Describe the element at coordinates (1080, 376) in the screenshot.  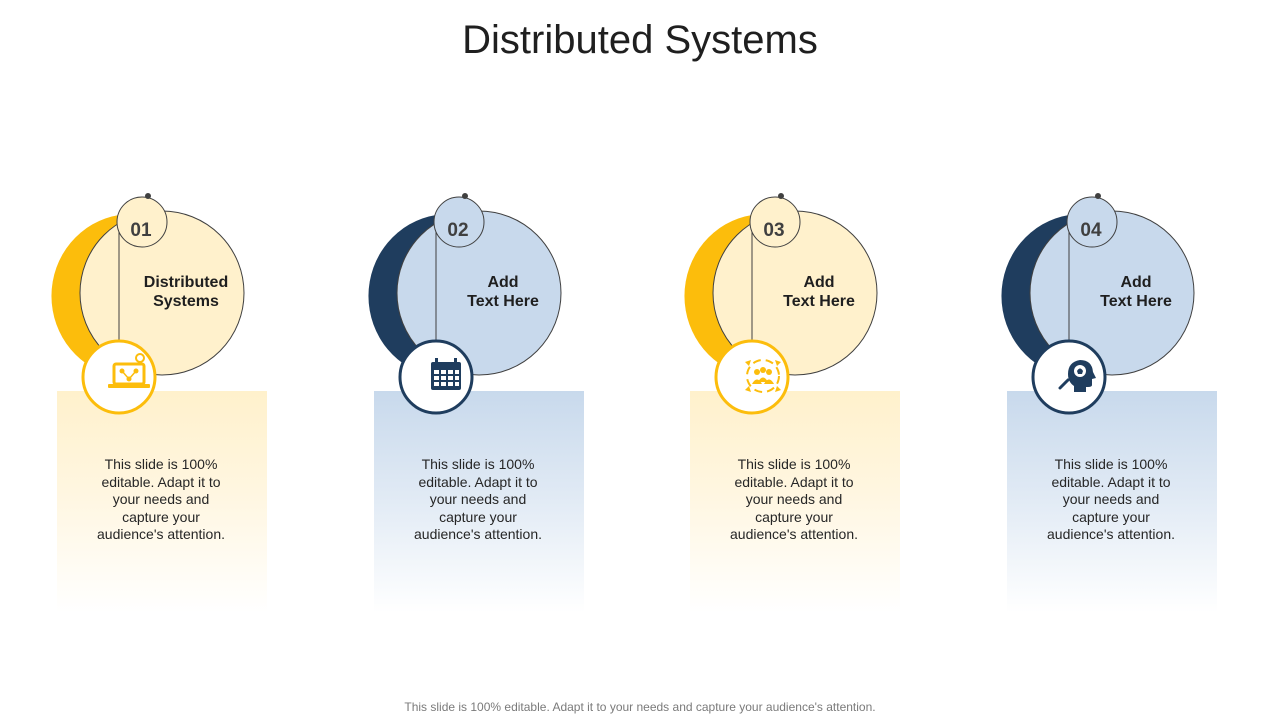
I see `head-idea-search-icon` at that location.